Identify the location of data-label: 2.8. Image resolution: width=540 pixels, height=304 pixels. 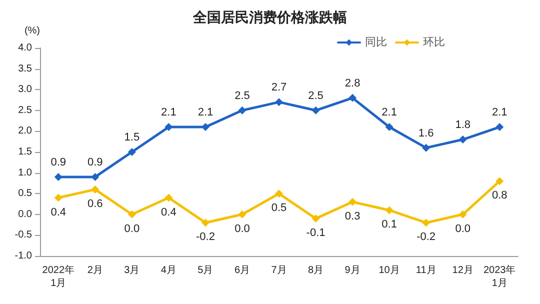
(352, 83).